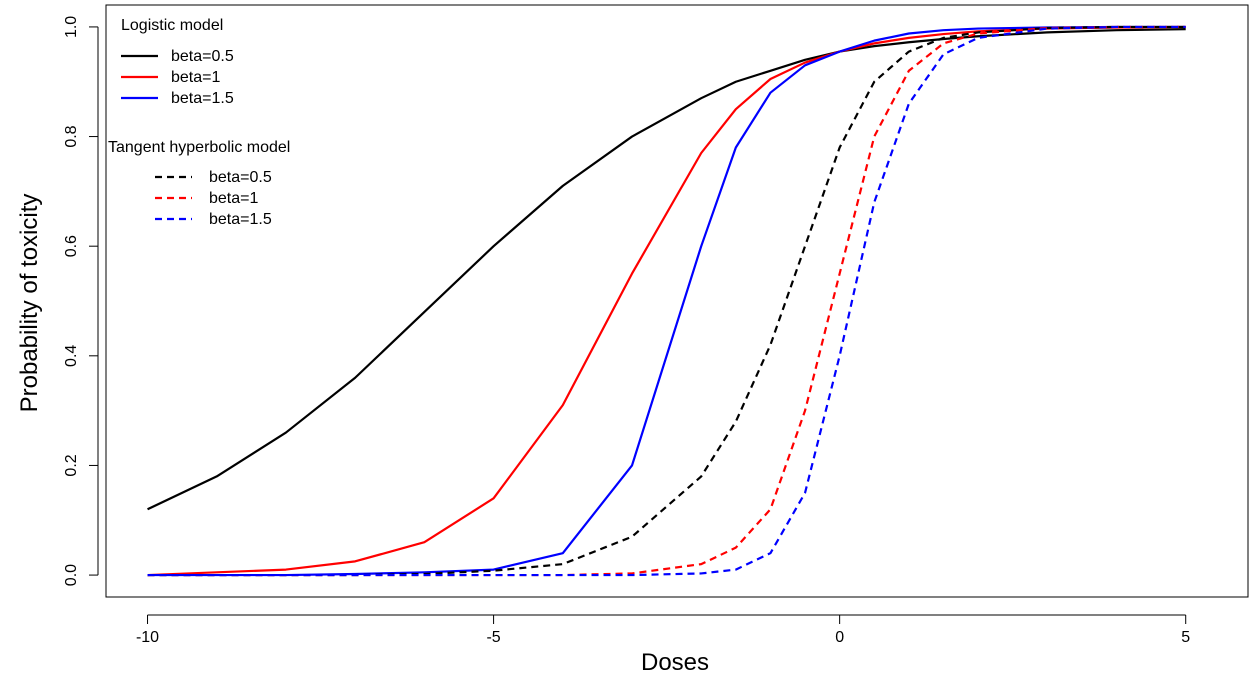 This screenshot has width=1249, height=684. I want to click on x-tick-label: 5, so click(1185, 637).